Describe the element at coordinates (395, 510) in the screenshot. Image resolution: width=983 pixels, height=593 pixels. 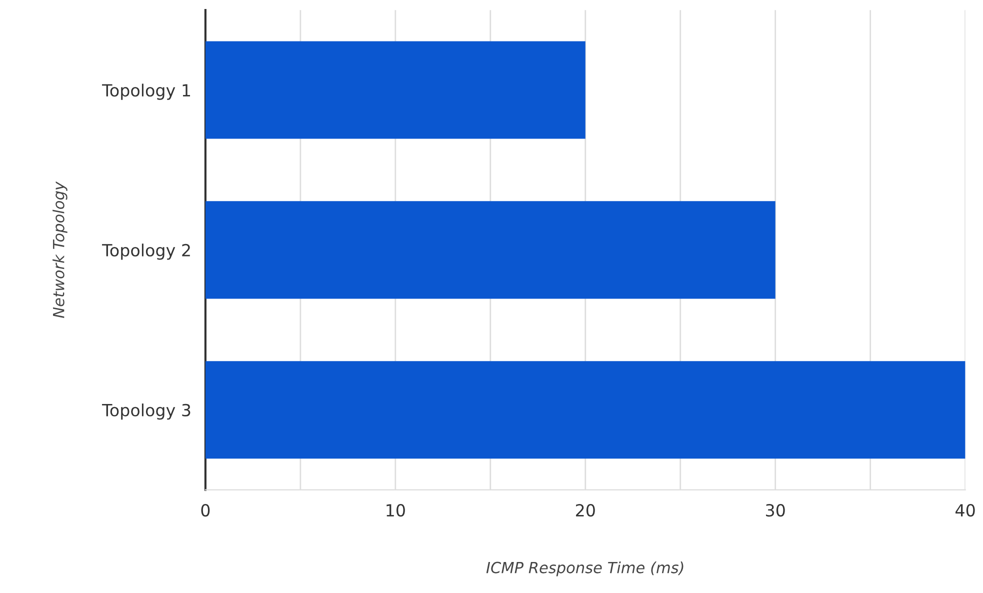
I see `x-tick-label: 10` at that location.